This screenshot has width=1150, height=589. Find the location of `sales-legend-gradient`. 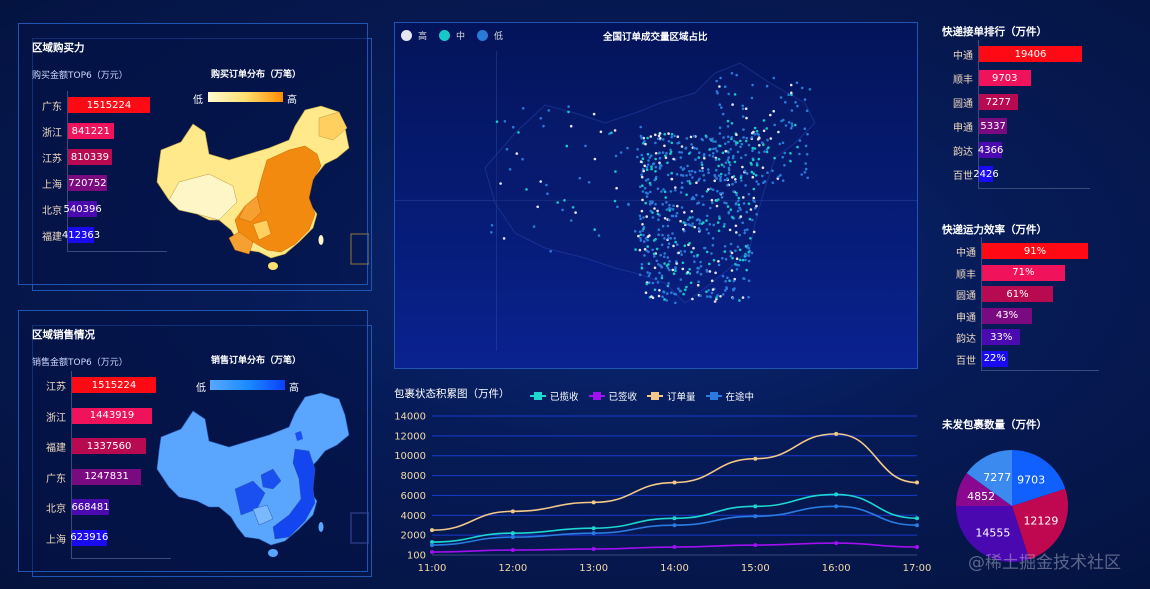

sales-legend-gradient is located at coordinates (247, 385).